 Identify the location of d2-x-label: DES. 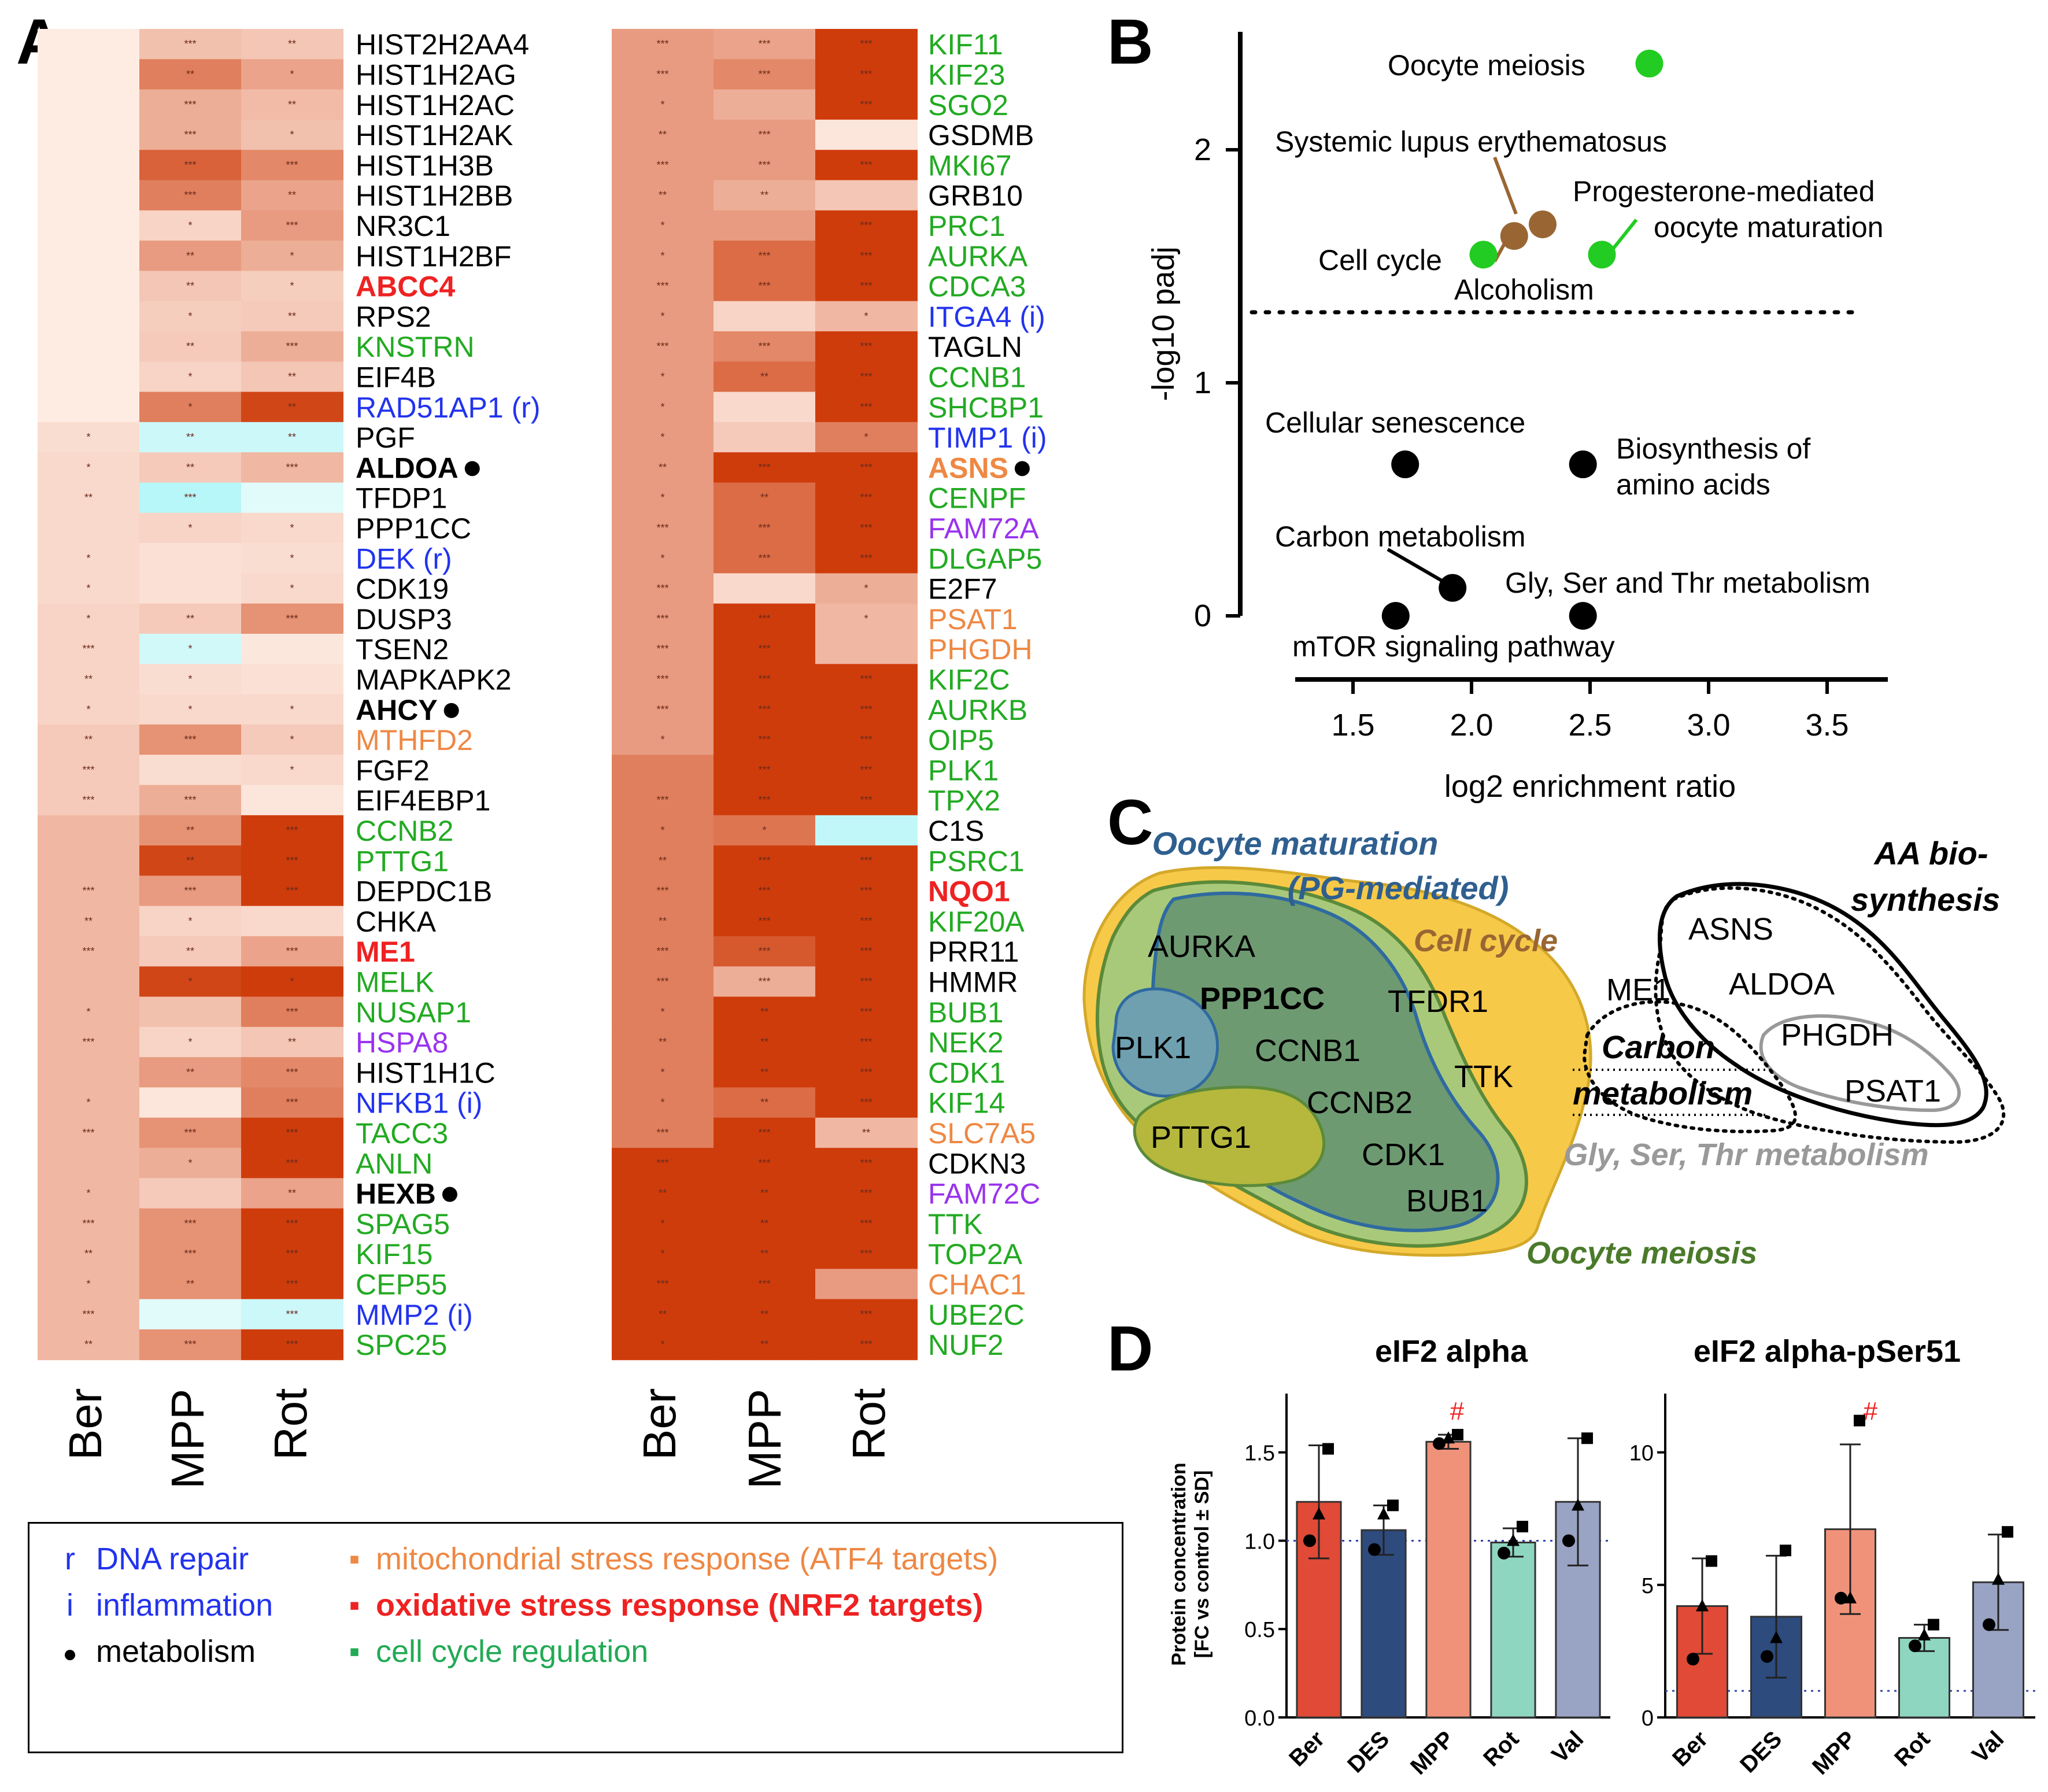
(1761, 1752).